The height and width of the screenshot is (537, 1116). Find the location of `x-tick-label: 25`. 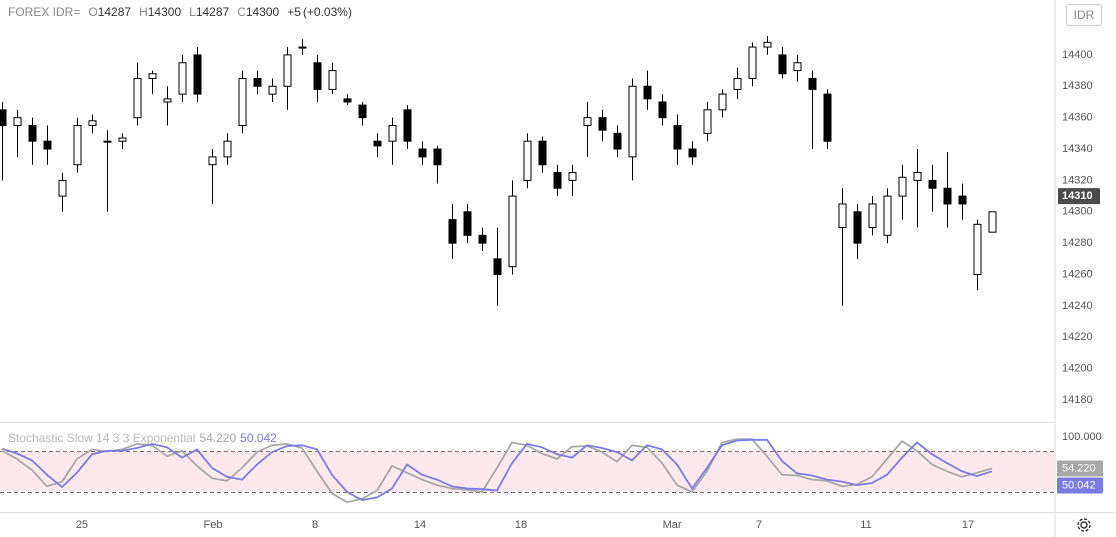

x-tick-label: 25 is located at coordinates (82, 525).